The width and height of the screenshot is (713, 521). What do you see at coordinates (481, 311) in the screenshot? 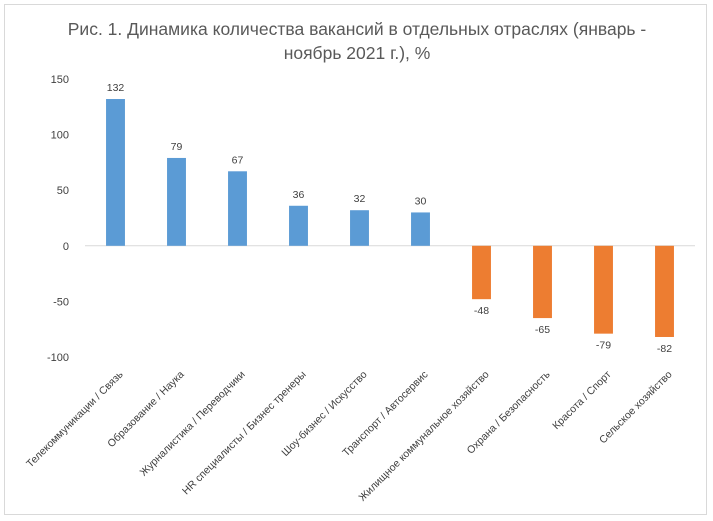
I see `data-label: -48` at bounding box center [481, 311].